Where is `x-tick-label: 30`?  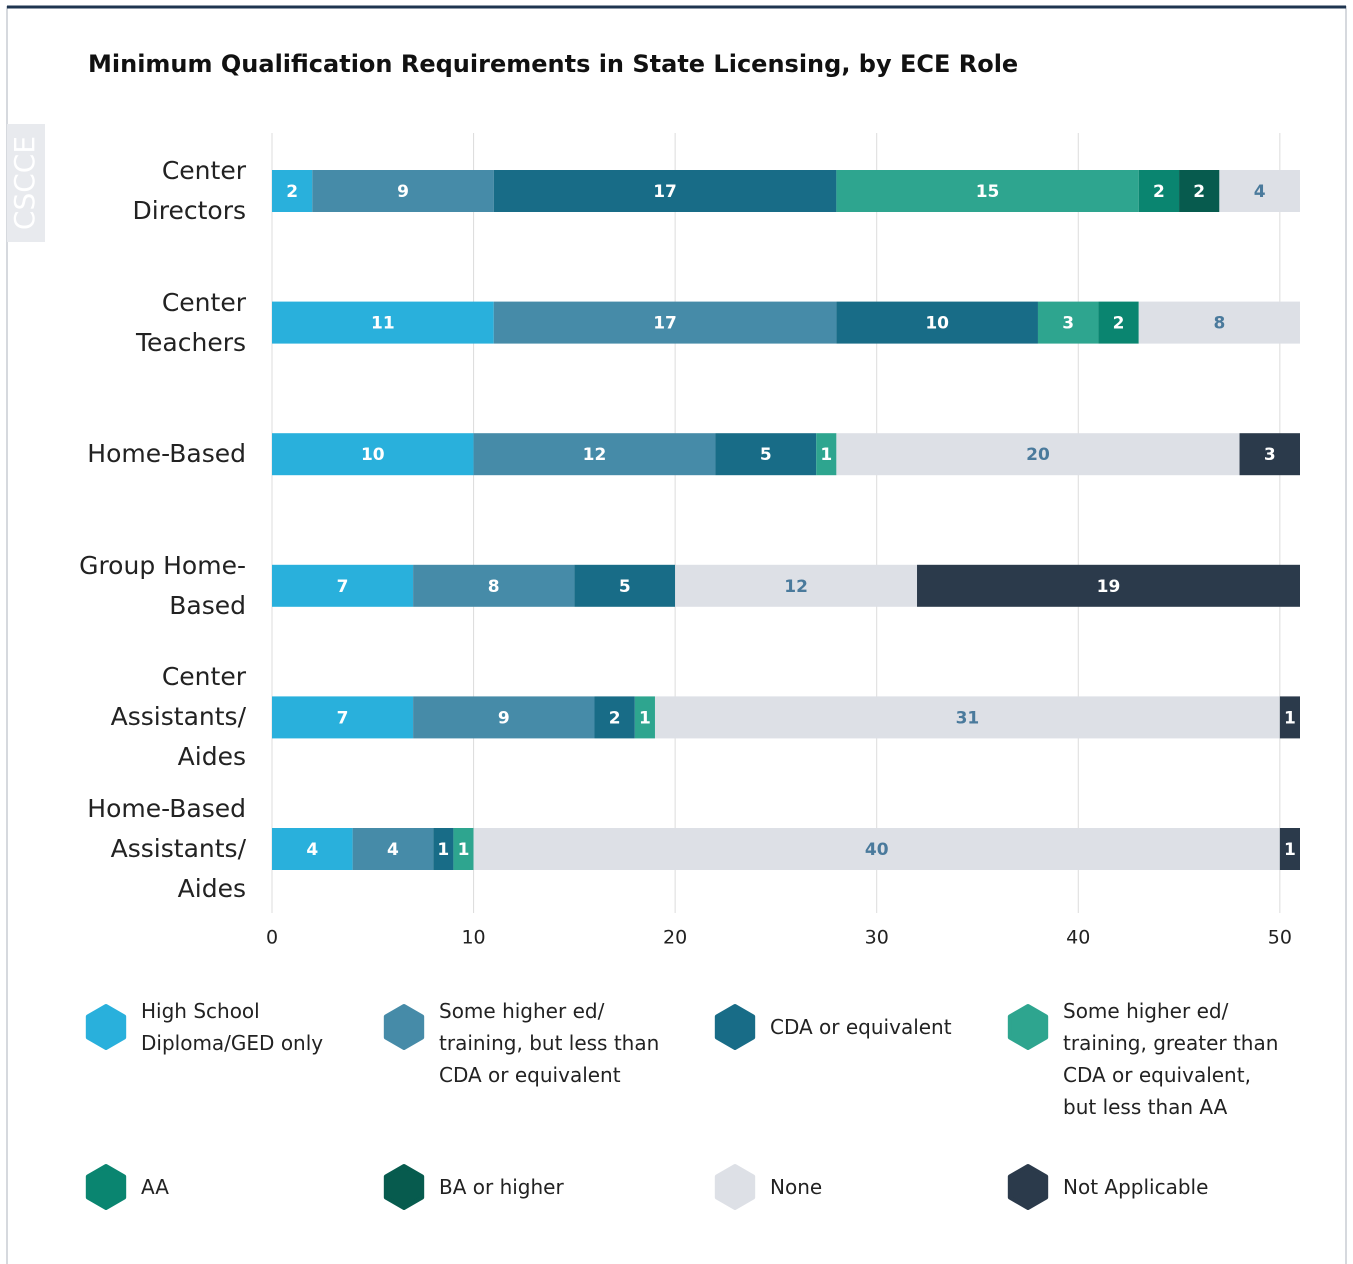 x-tick-label: 30 is located at coordinates (877, 938).